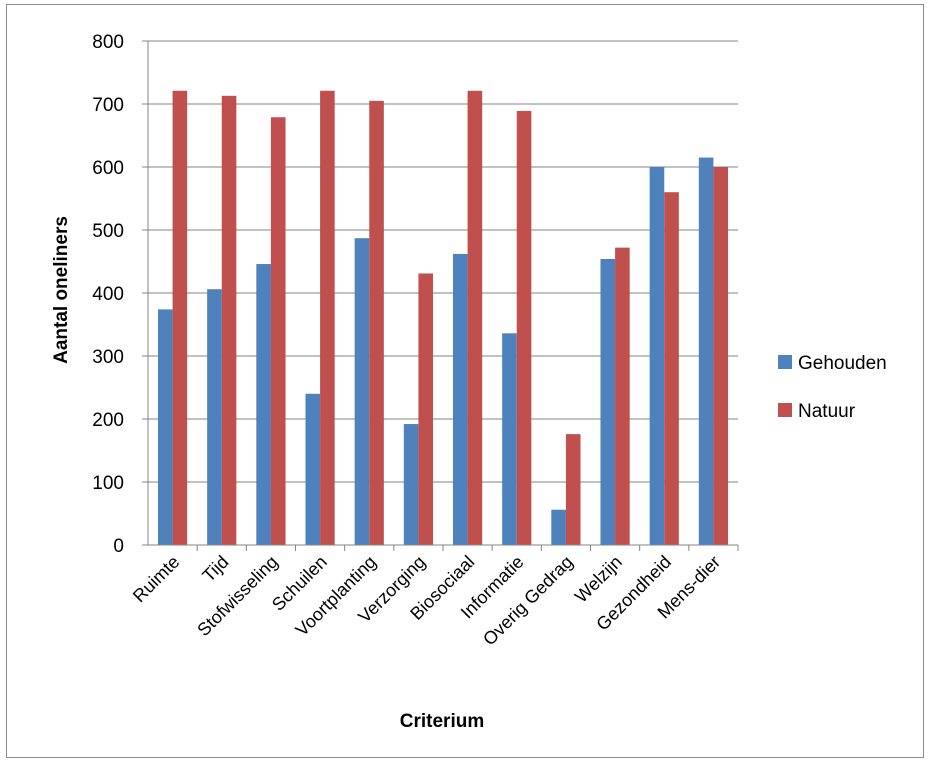  Describe the element at coordinates (108, 483) in the screenshot. I see `y-tick-label: 100` at that location.